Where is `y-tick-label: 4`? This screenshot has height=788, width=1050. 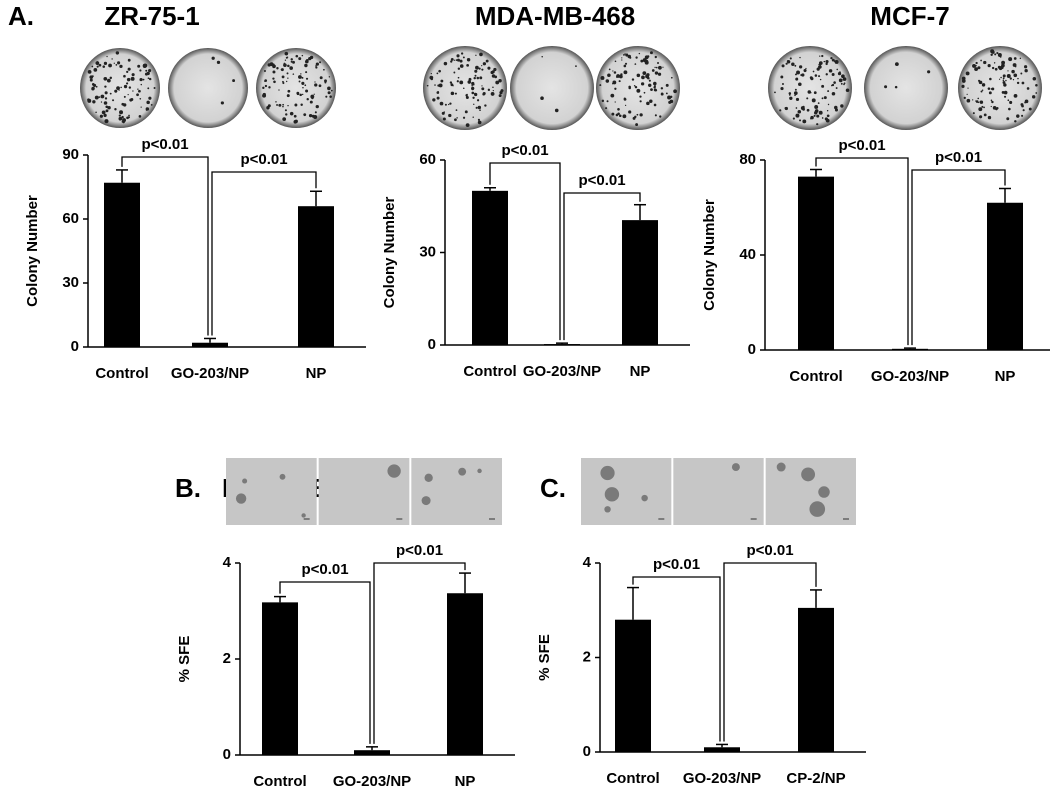
y-tick-label: 4 is located at coordinates (227, 562).